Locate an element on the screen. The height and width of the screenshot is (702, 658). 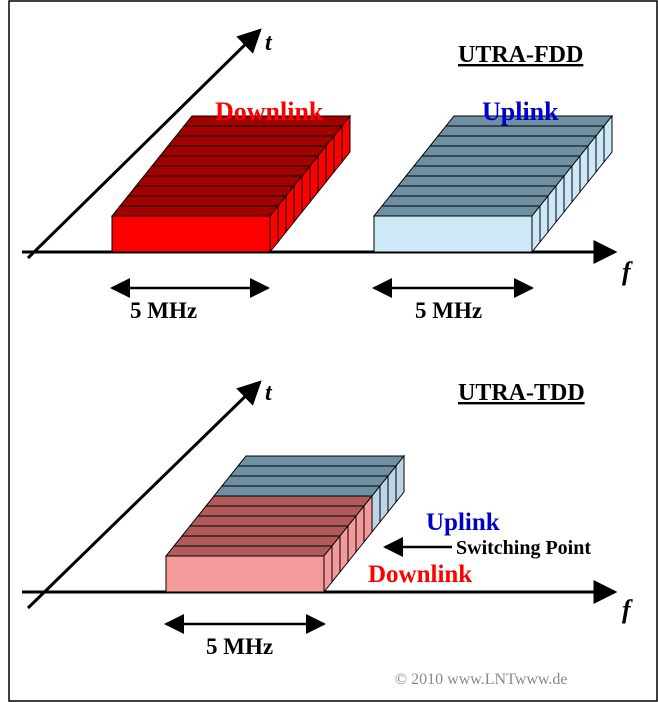
copyright-notice: © 2010 www.LNTwww.de is located at coordinates (481, 679).